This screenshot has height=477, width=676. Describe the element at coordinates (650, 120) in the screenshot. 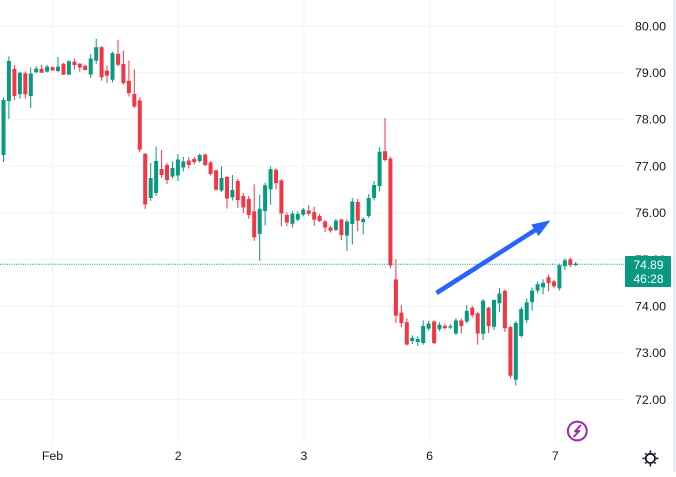

I see `svg-text: 78.00` at that location.